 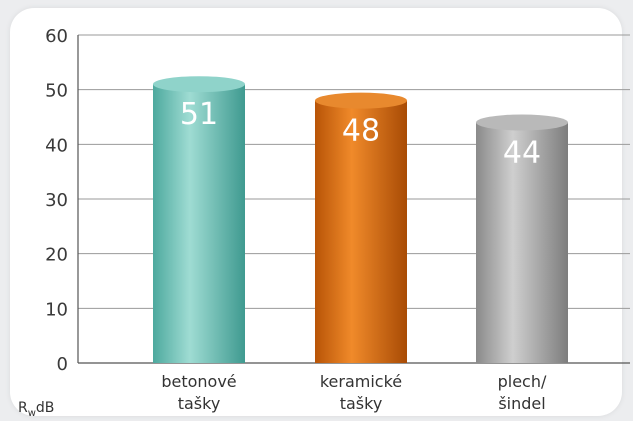 What do you see at coordinates (361, 131) in the screenshot?
I see `data-label: 48` at bounding box center [361, 131].